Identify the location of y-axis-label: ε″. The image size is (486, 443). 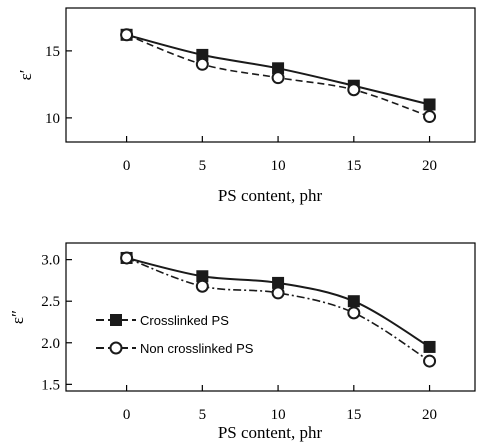
(17, 317).